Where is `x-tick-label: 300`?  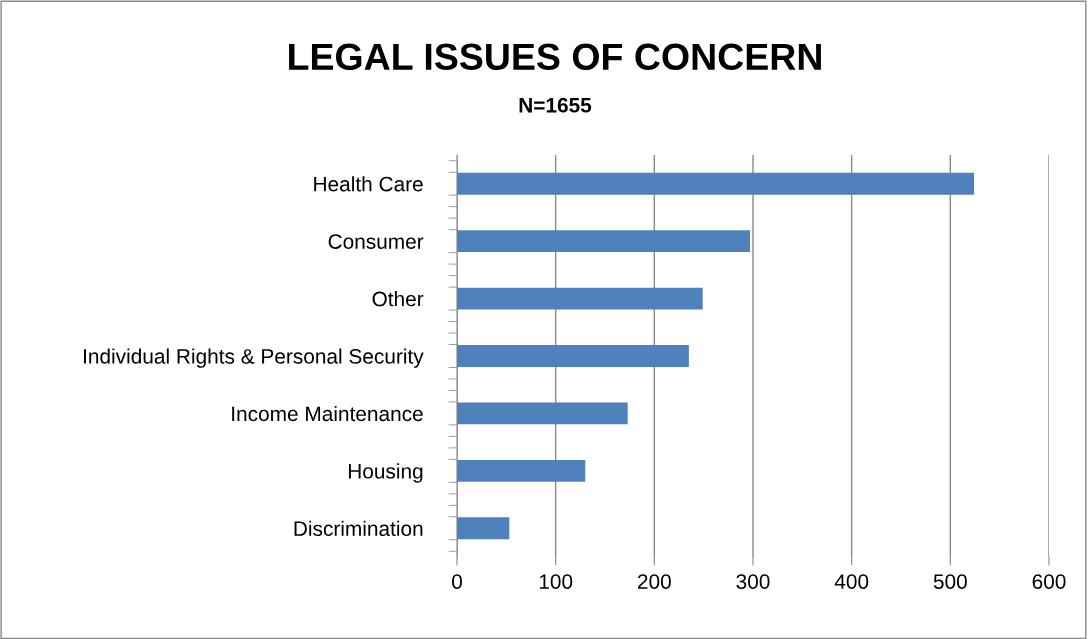
x-tick-label: 300 is located at coordinates (753, 581).